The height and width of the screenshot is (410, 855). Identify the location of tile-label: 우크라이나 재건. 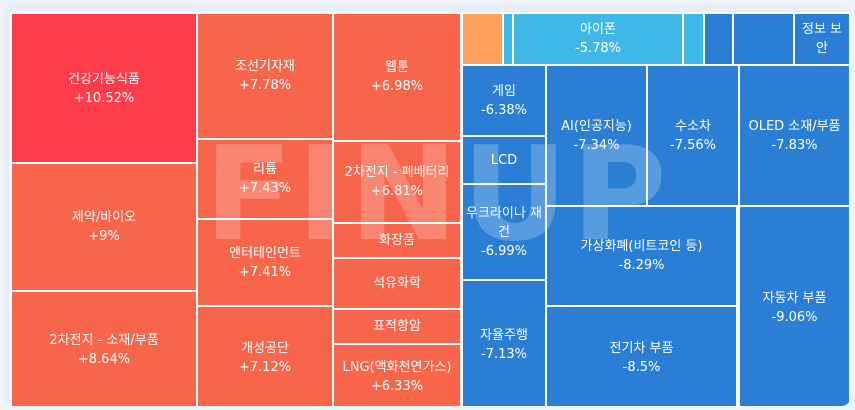
(504, 222).